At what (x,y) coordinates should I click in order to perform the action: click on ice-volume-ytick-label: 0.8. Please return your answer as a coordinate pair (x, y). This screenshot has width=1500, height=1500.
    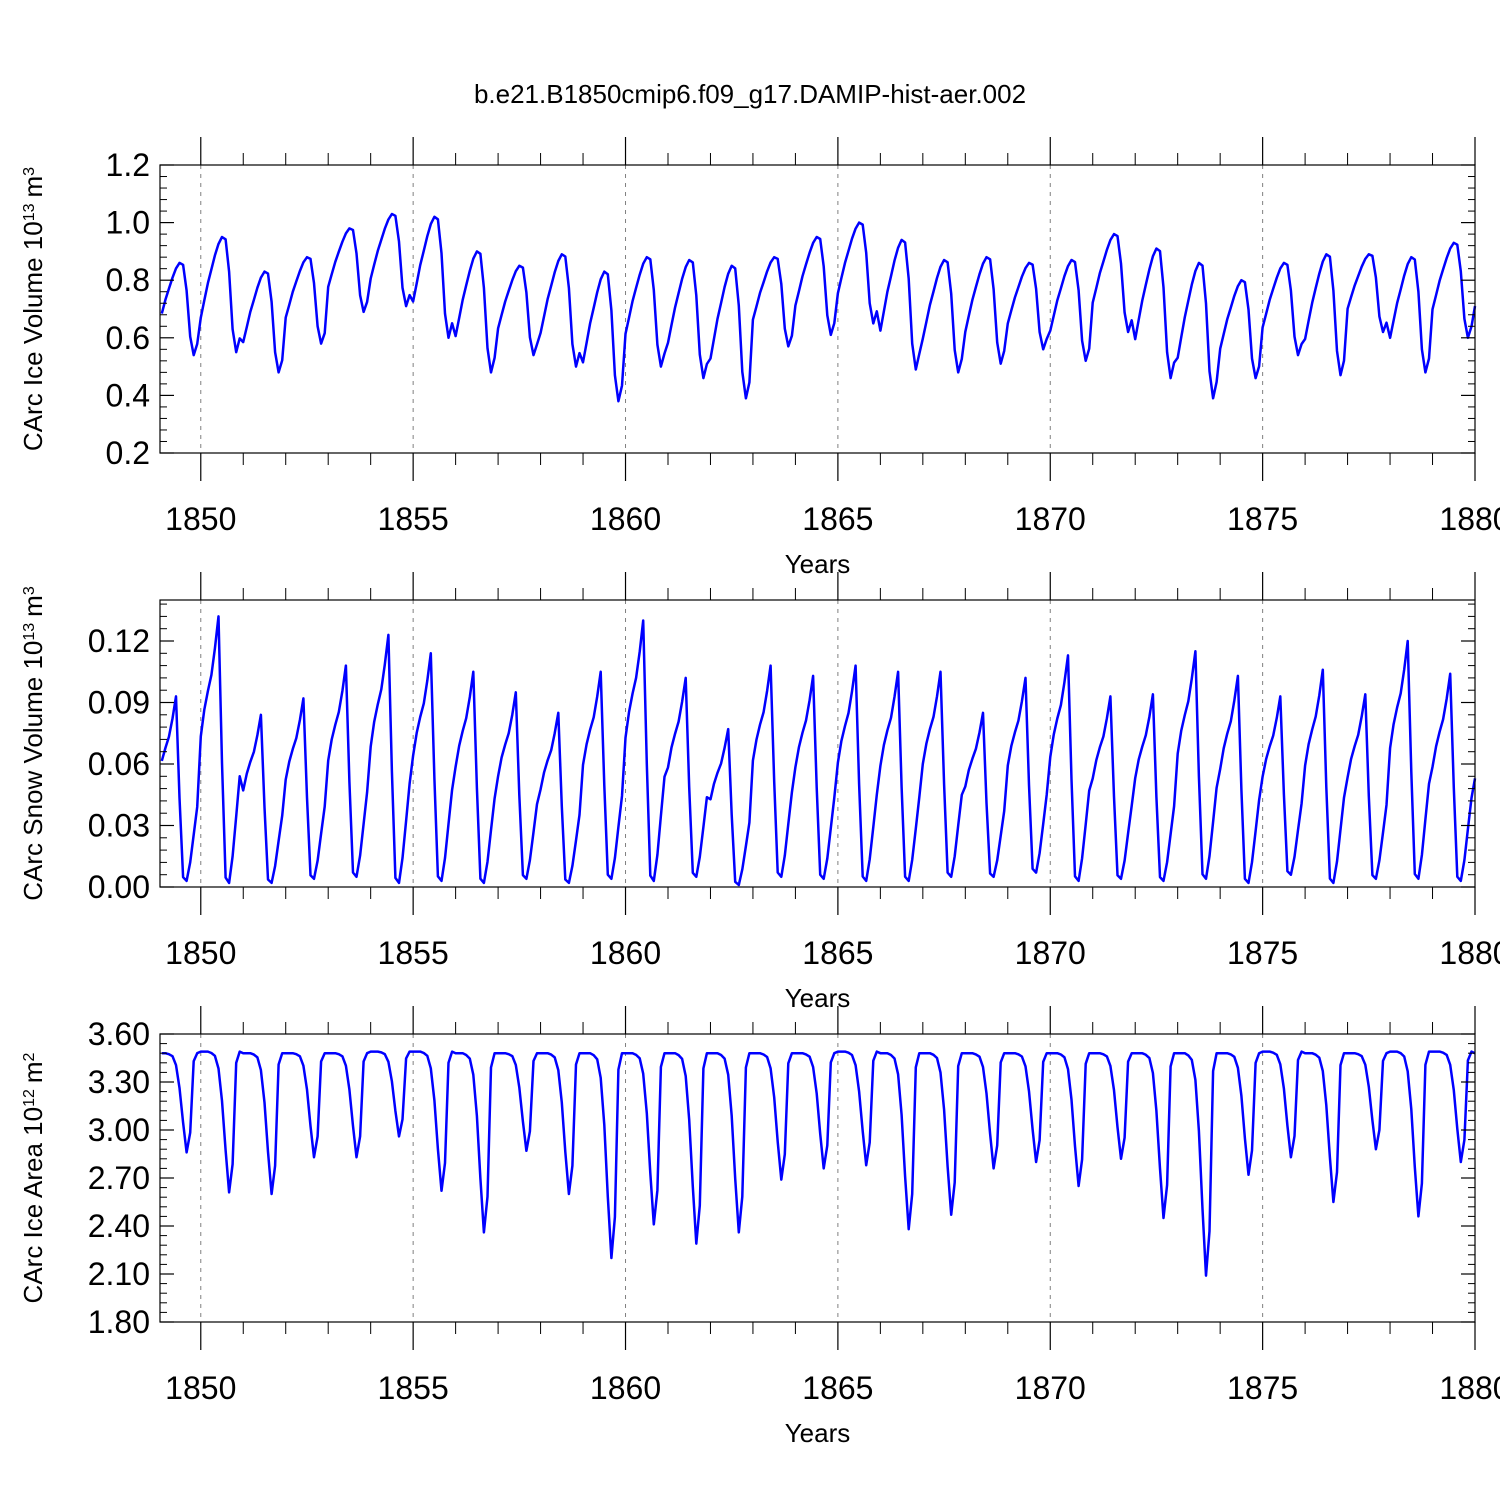
    Looking at the image, I should click on (128, 280).